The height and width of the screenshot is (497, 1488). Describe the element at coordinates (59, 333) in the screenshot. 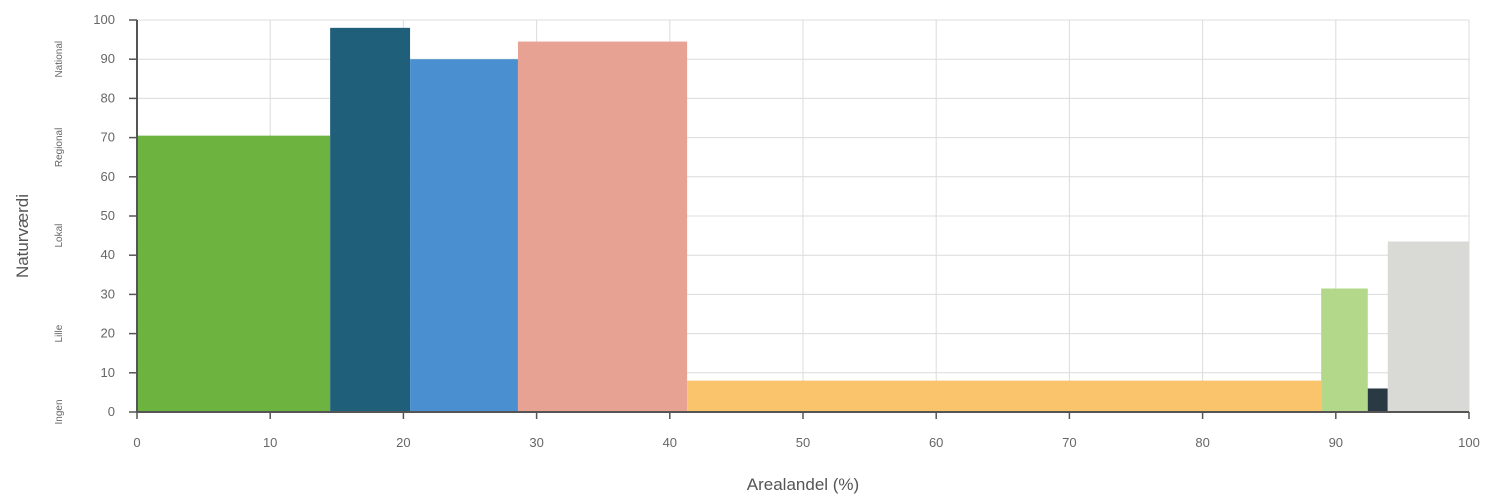

I see `value-band-label: Lille` at that location.